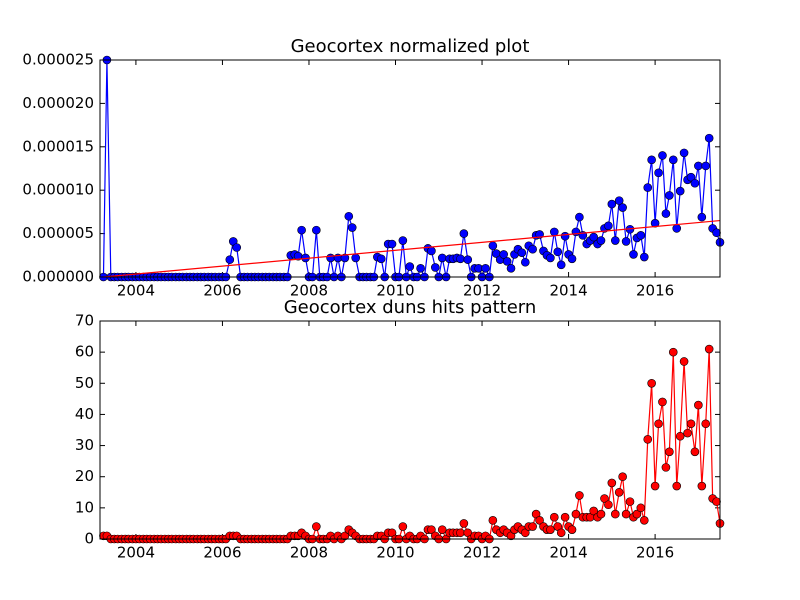 The image size is (800, 600). What do you see at coordinates (568, 291) in the screenshot?
I see `x-tick-label: 2014` at bounding box center [568, 291].